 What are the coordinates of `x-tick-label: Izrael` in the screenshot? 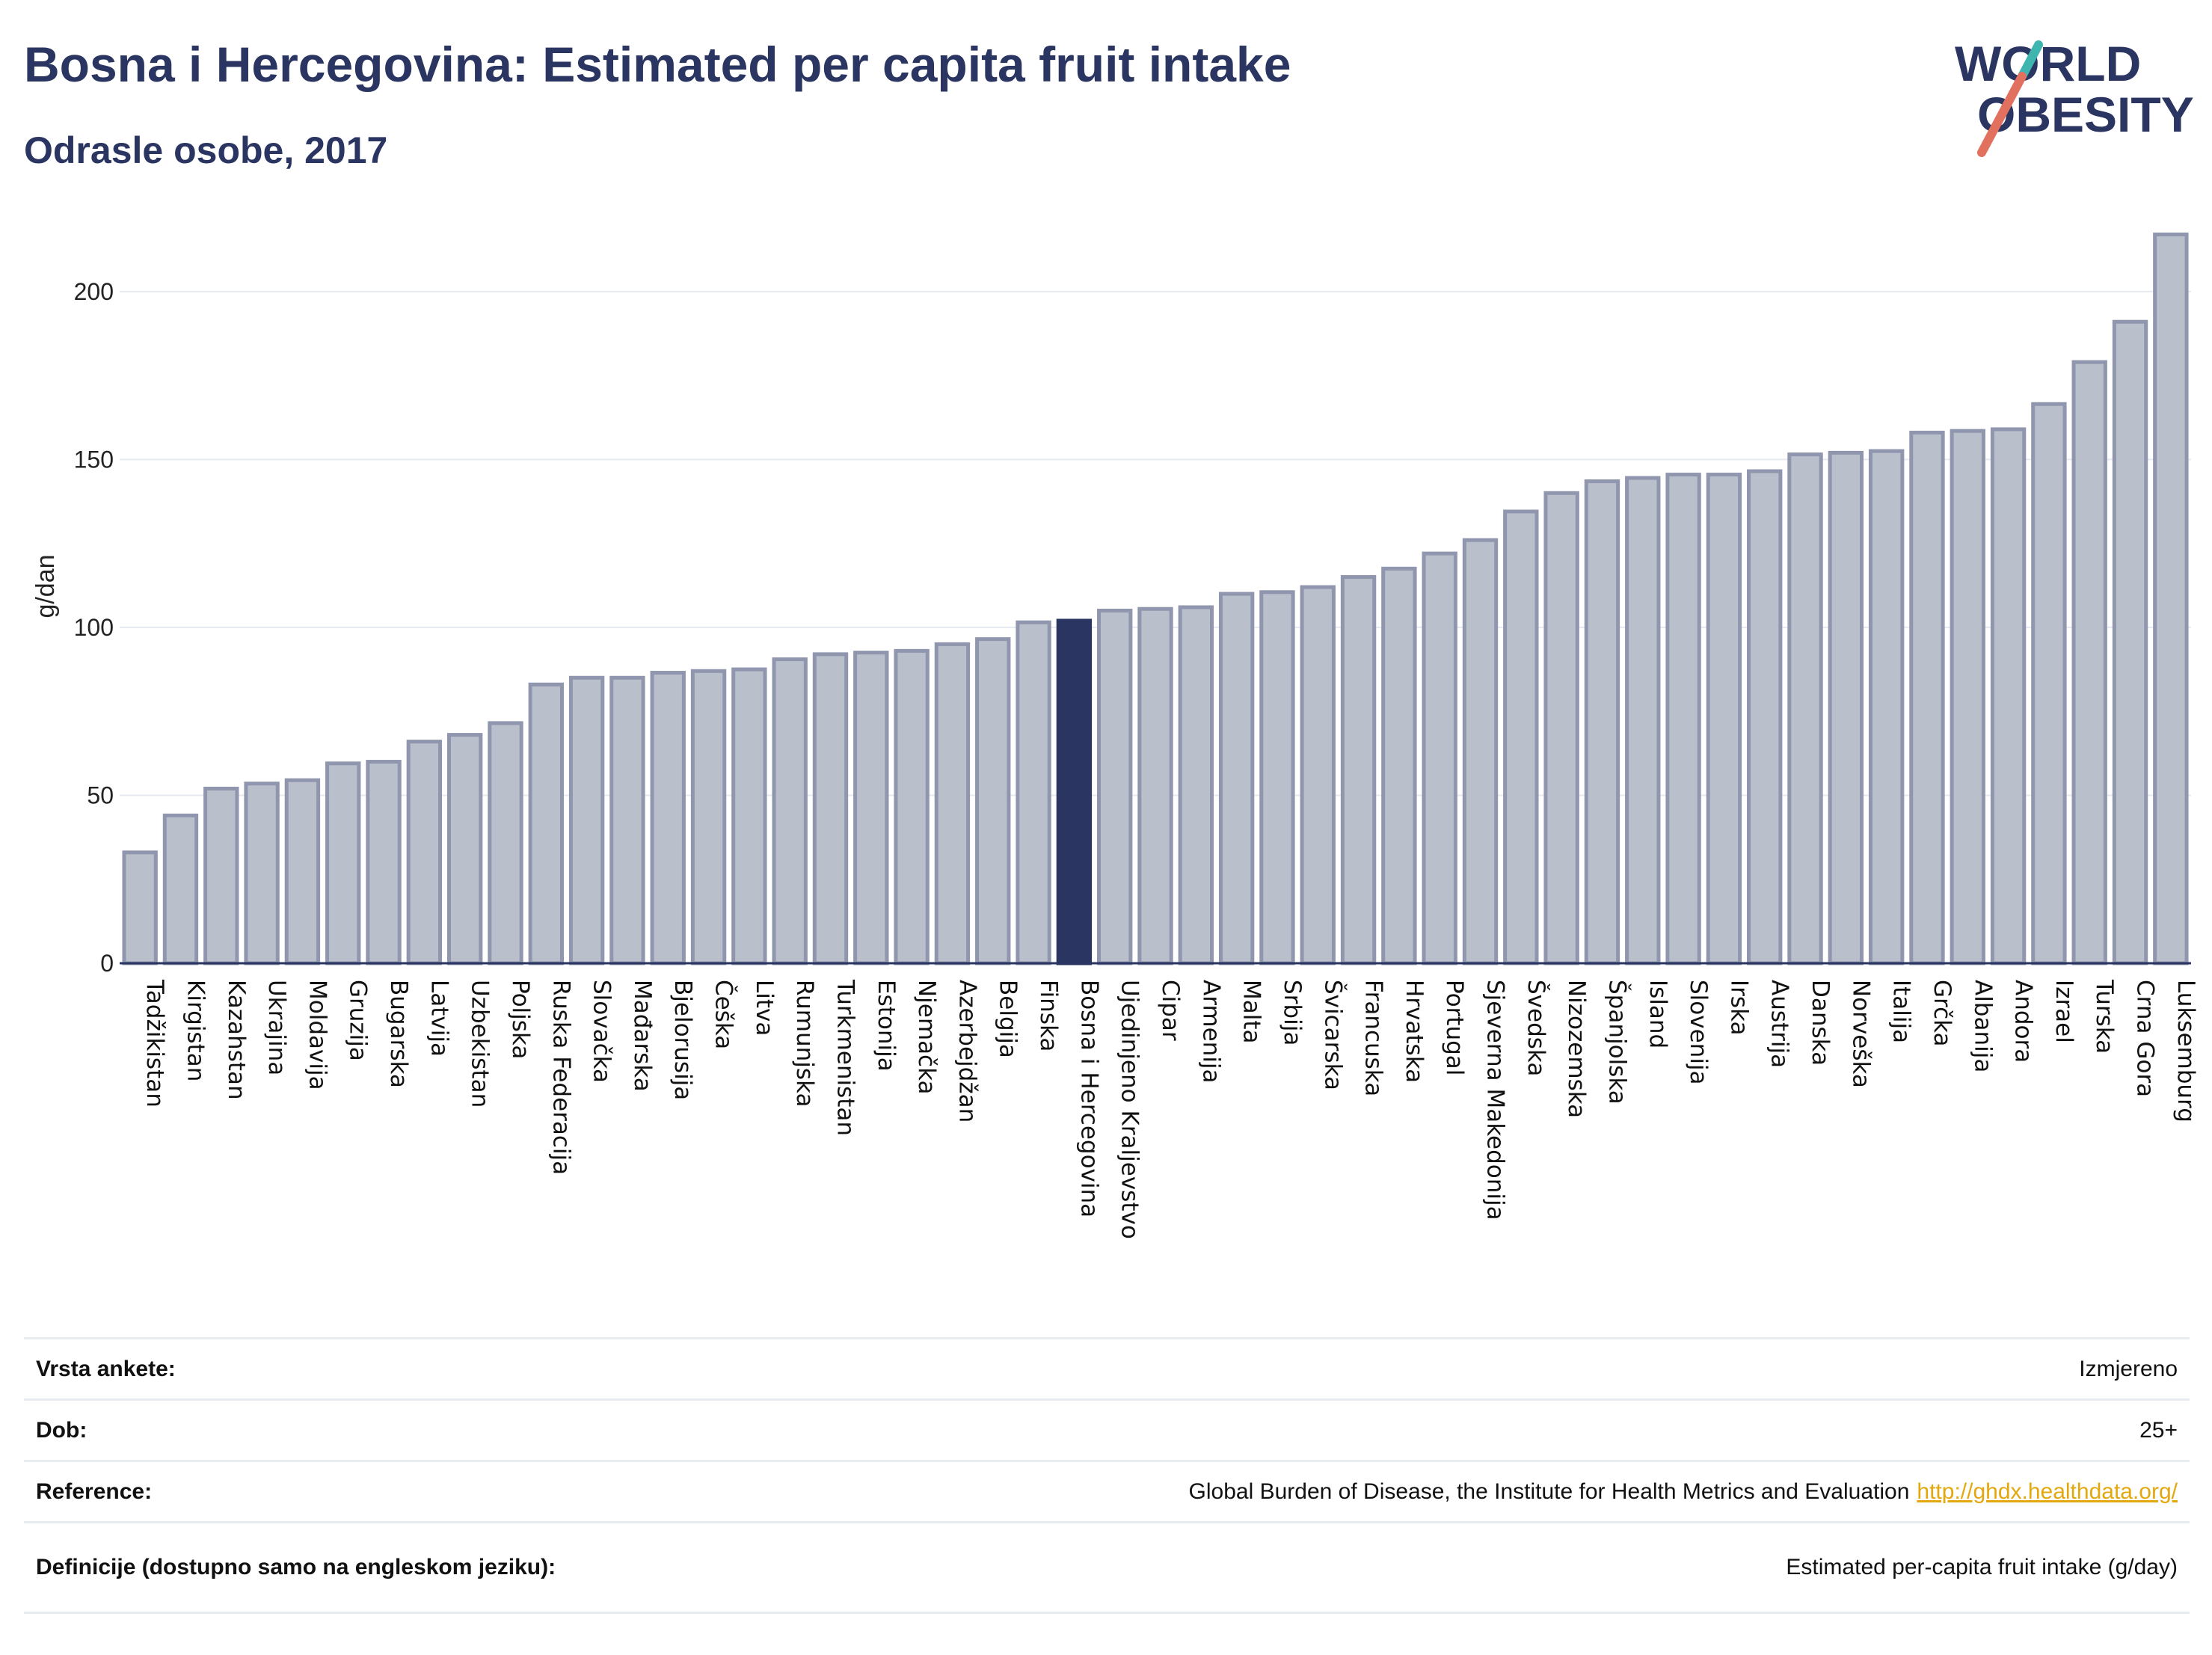 It's located at (2063, 1011).